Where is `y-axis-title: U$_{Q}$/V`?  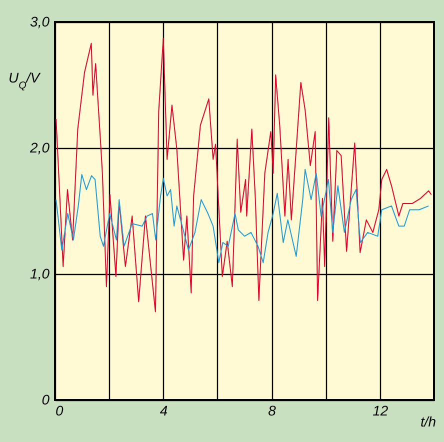 y-axis-title: U$_{Q}$/V is located at coordinates (25, 80).